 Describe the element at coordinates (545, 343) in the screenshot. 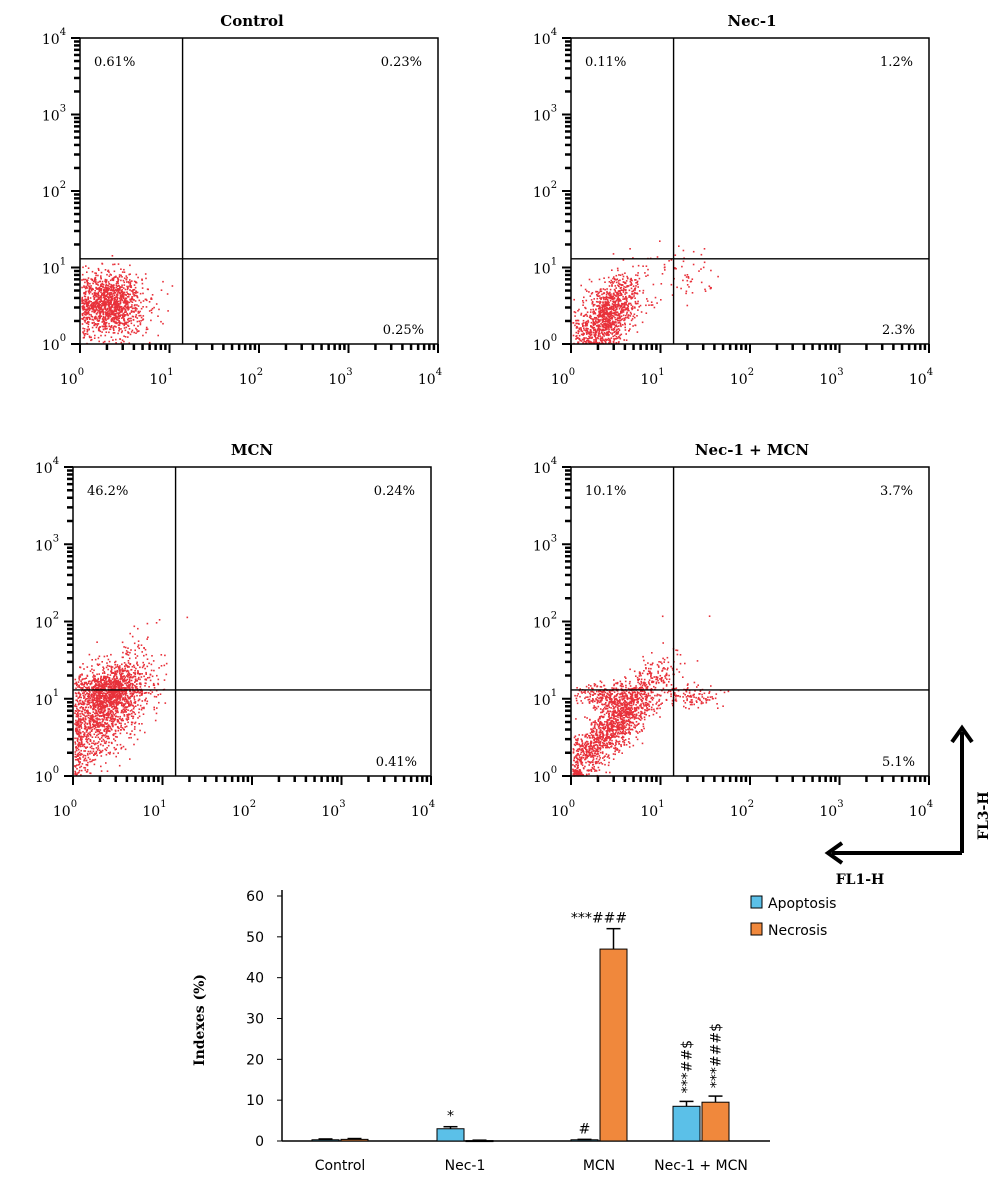

I see `y-tick-label: 100` at that location.